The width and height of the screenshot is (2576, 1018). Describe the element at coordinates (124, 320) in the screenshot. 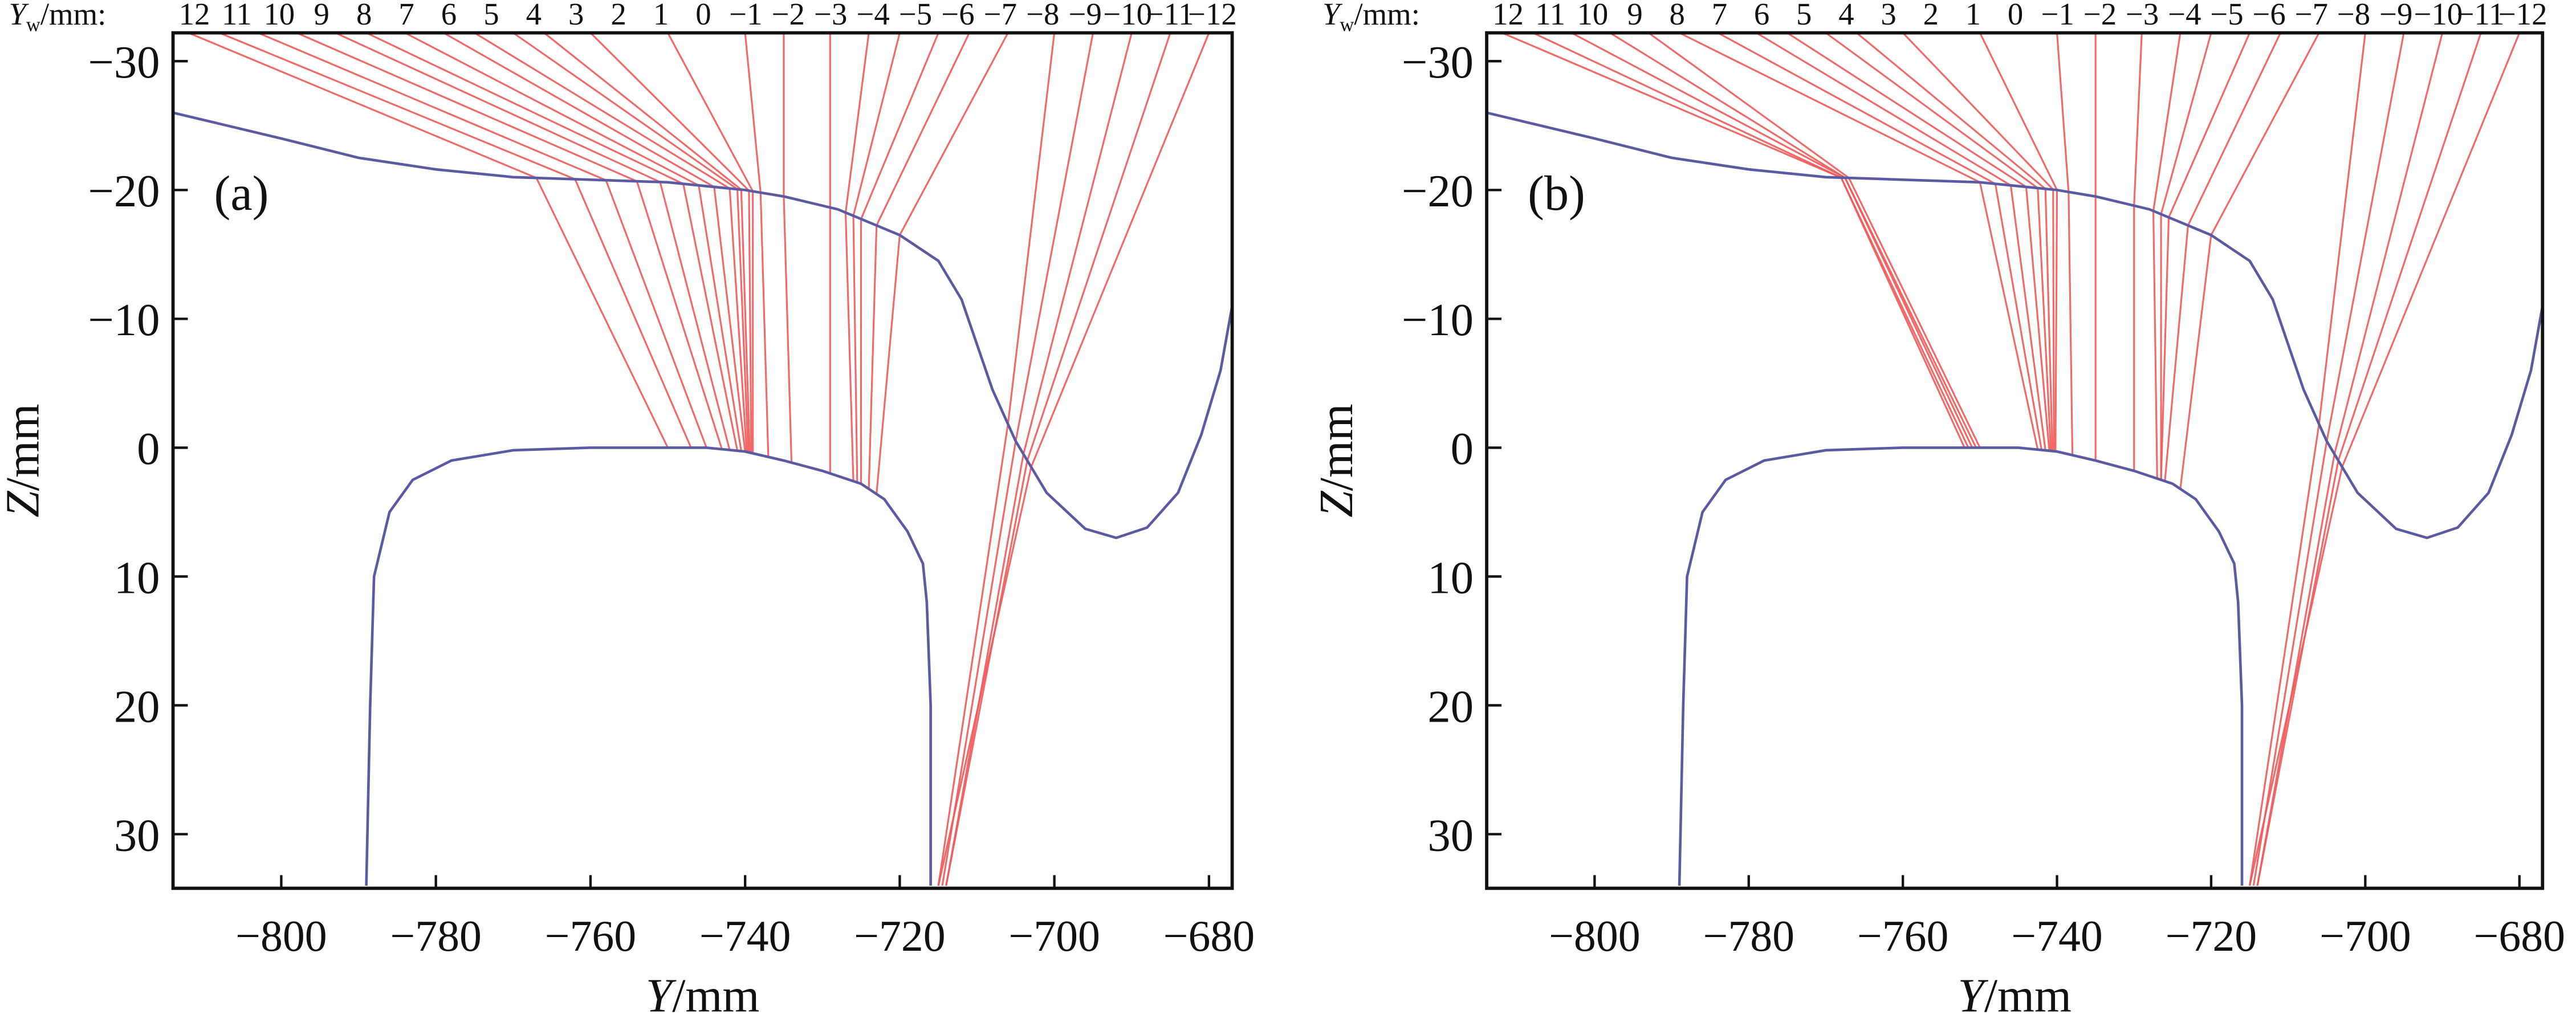

I see `y-tick-label: −10` at that location.